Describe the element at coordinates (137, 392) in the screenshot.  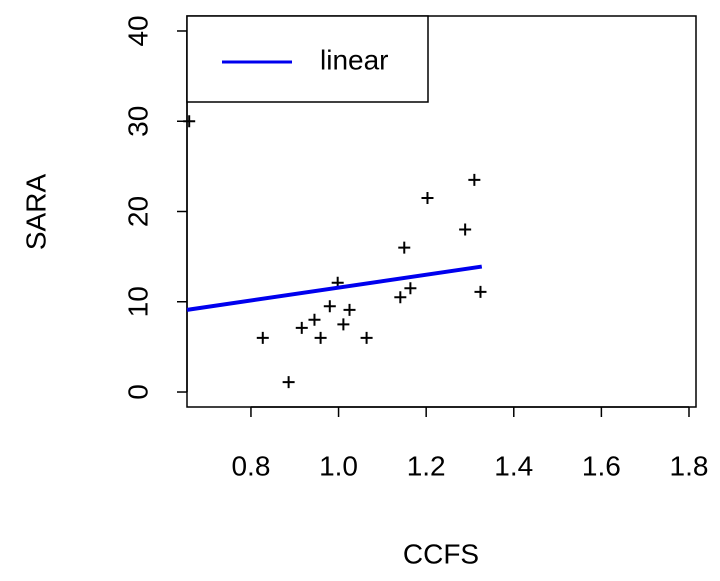
I see `y-tick-label: 0` at that location.